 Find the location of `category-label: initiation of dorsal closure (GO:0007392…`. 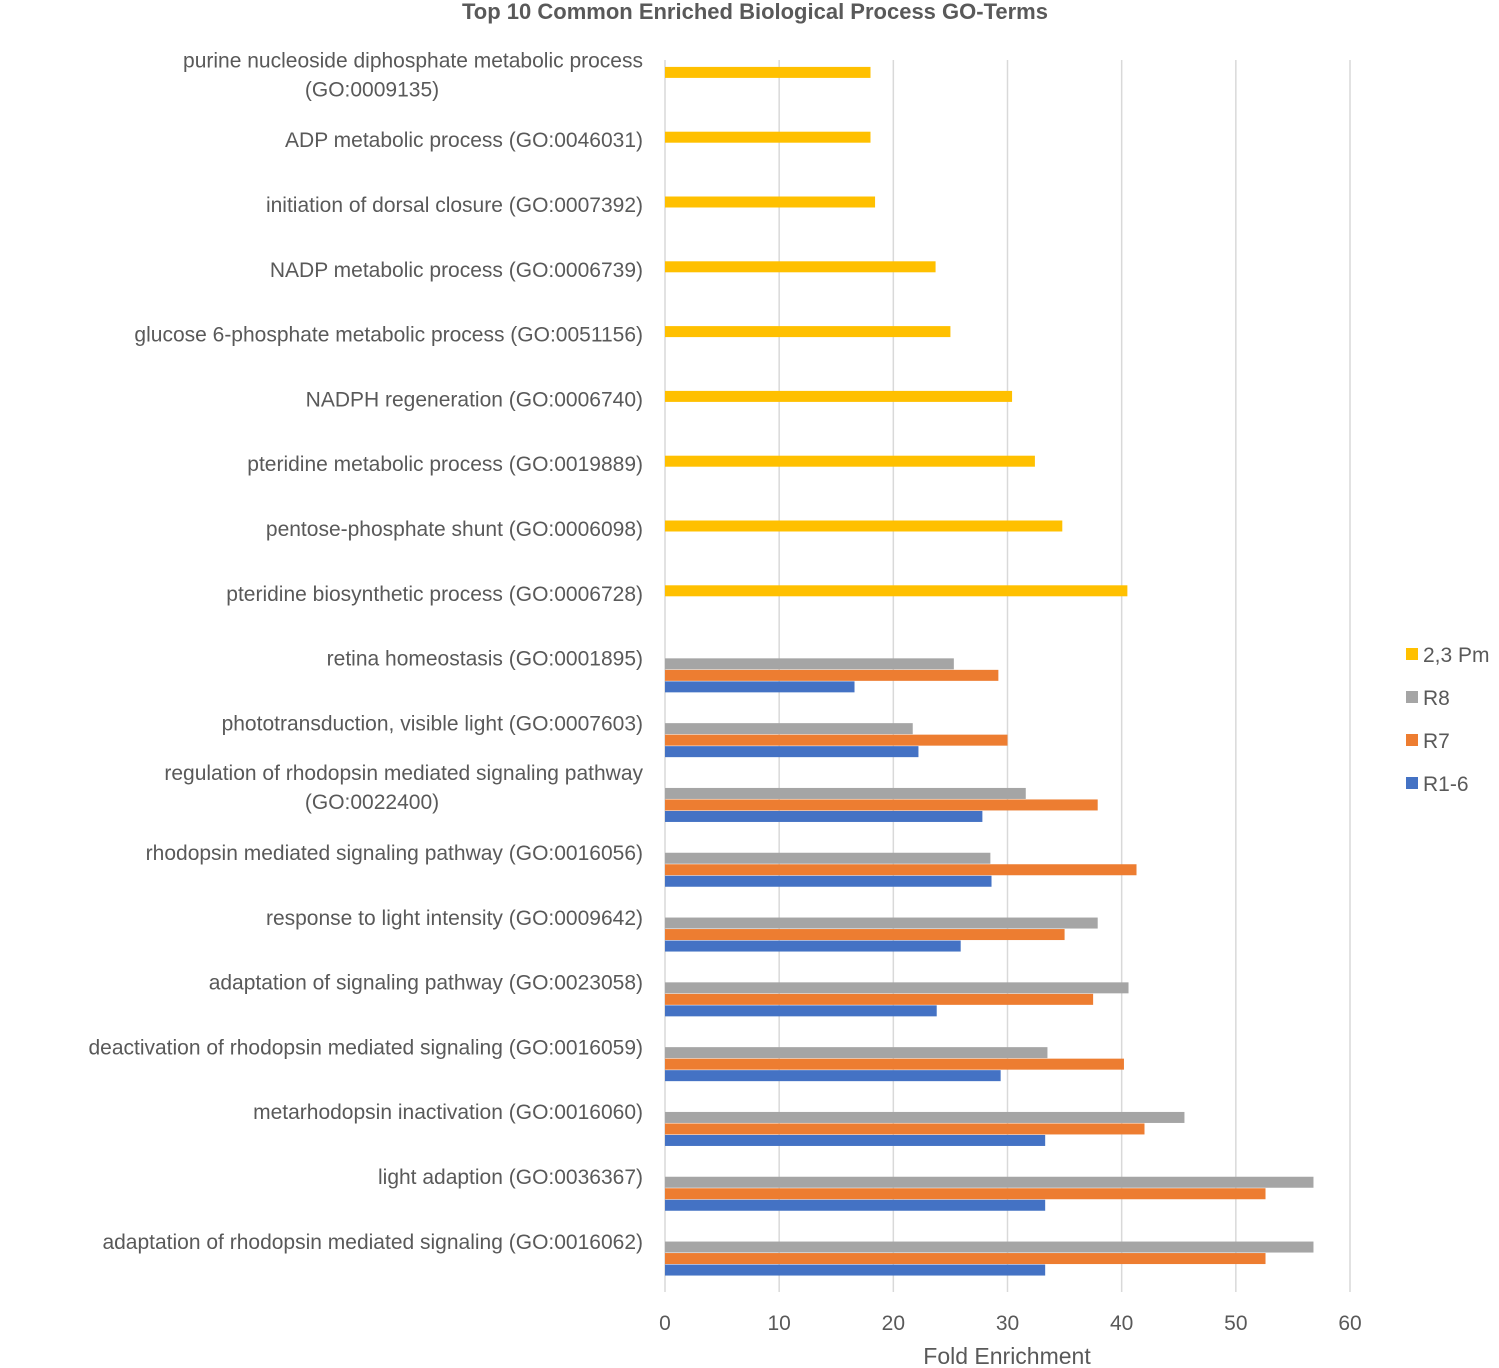

category-label: initiation of dorsal closure (GO:0007392… is located at coordinates (454, 205).